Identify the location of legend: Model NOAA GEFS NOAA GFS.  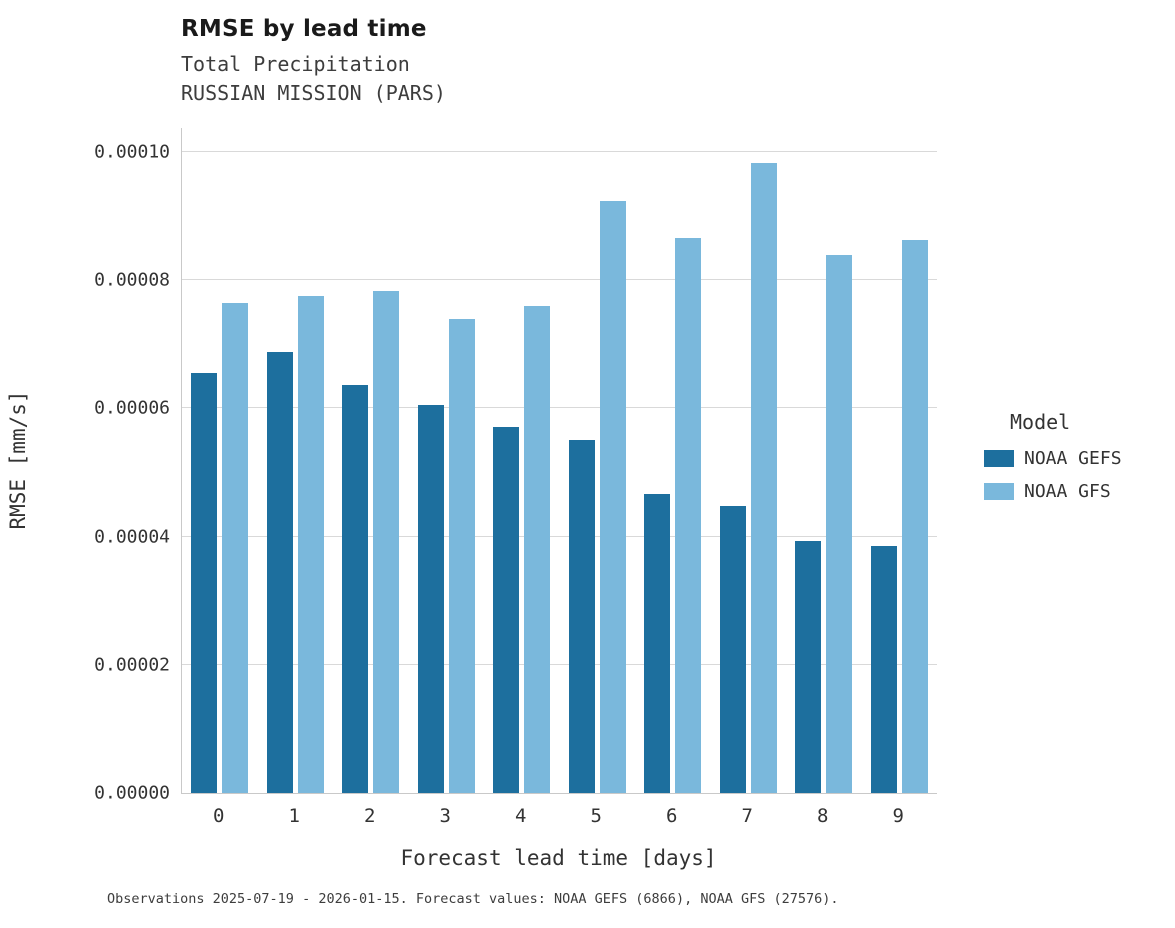
(1053, 462).